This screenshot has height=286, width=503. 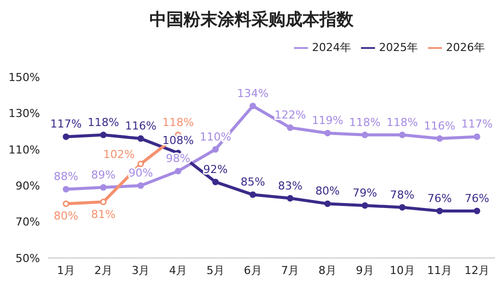 What do you see at coordinates (465, 47) in the screenshot?
I see `legend-label: 2026年` at bounding box center [465, 47].